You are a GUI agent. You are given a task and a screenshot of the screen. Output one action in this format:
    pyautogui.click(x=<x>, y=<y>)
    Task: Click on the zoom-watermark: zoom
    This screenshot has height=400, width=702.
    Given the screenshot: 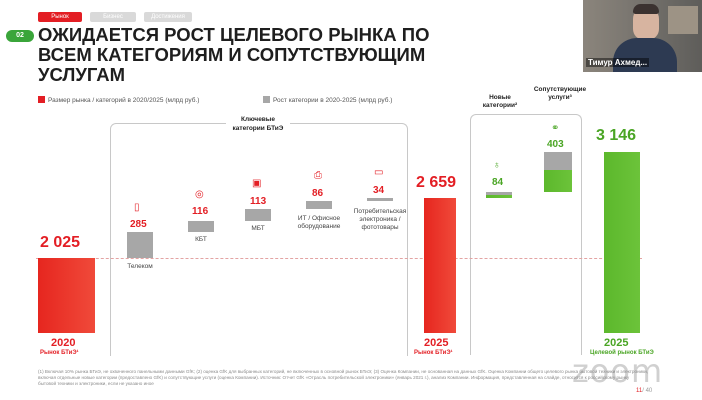 What is the action you would take?
    pyautogui.click(x=618, y=371)
    